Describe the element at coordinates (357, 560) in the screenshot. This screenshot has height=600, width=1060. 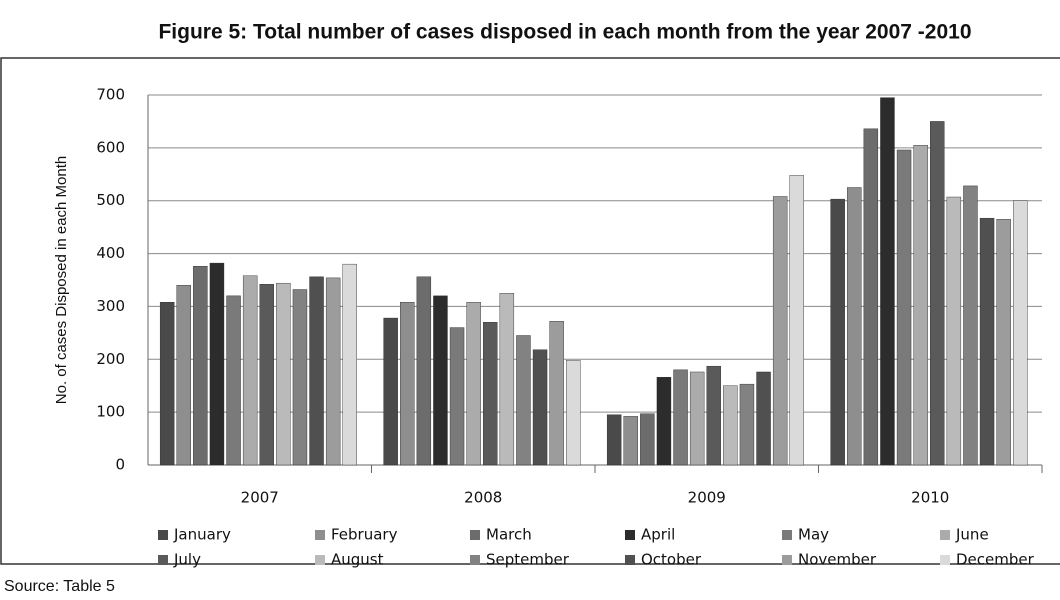
I see `legend-label: August` at that location.